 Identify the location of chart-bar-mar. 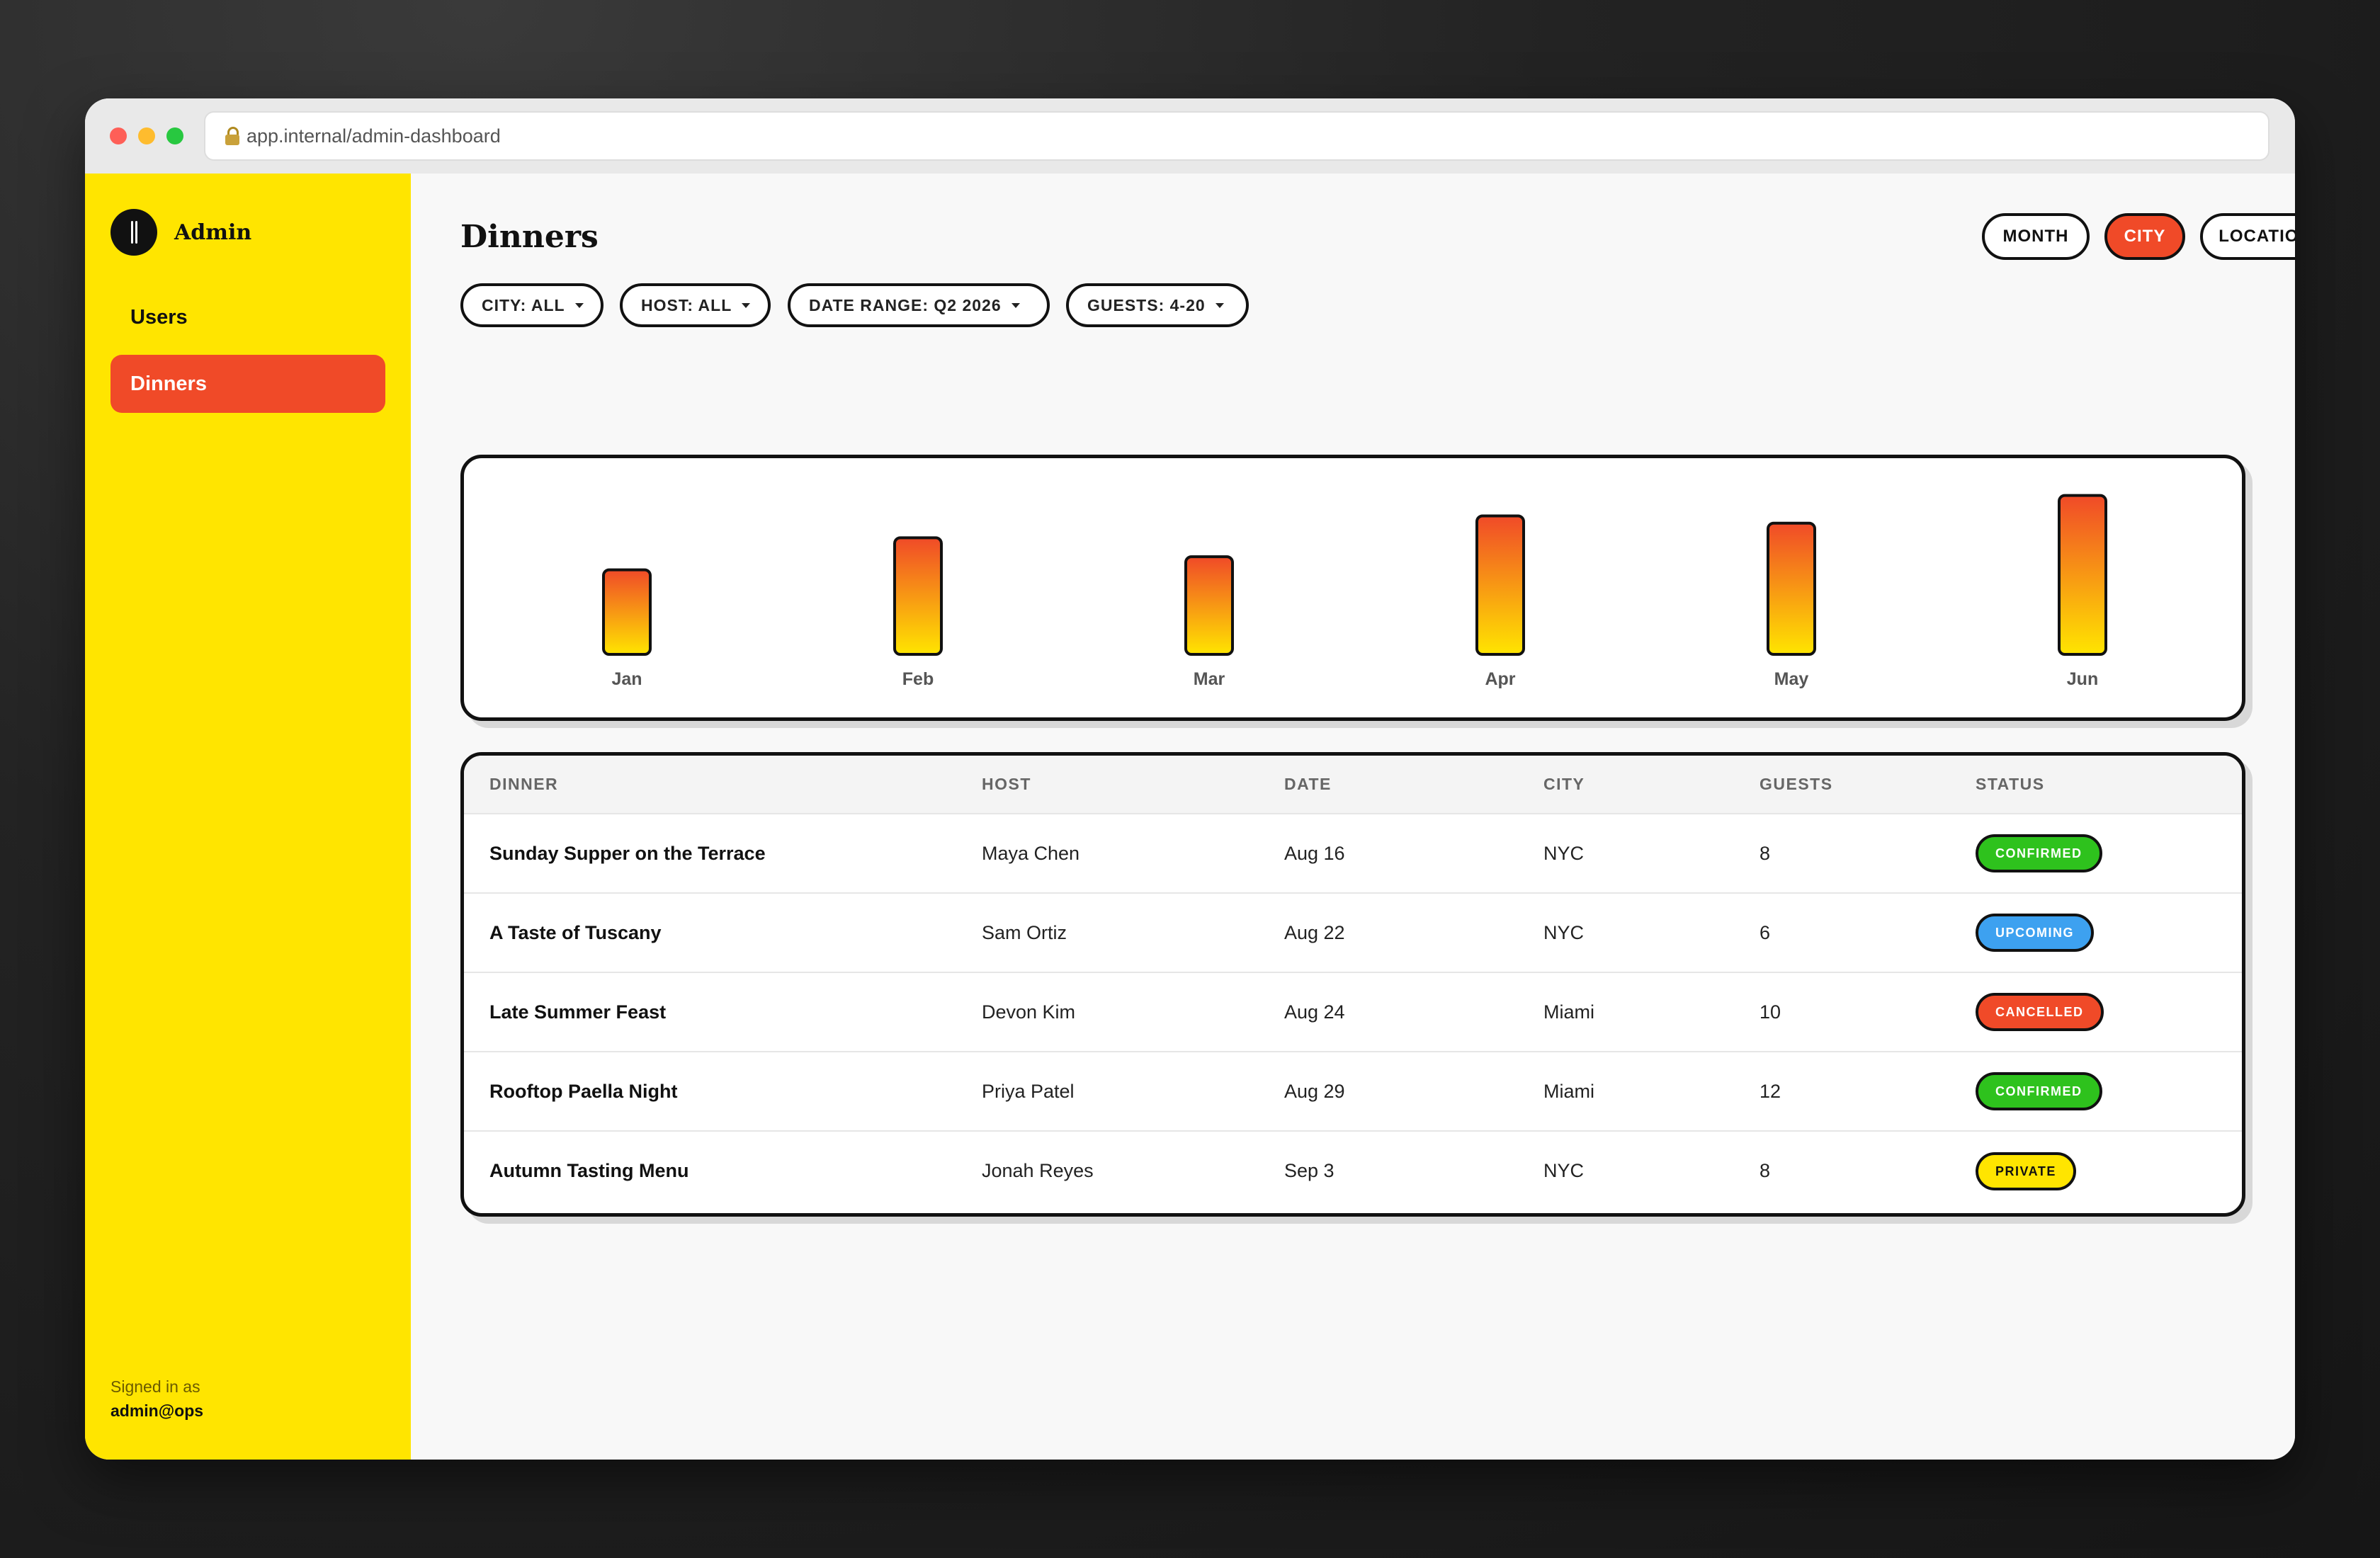
(1209, 605).